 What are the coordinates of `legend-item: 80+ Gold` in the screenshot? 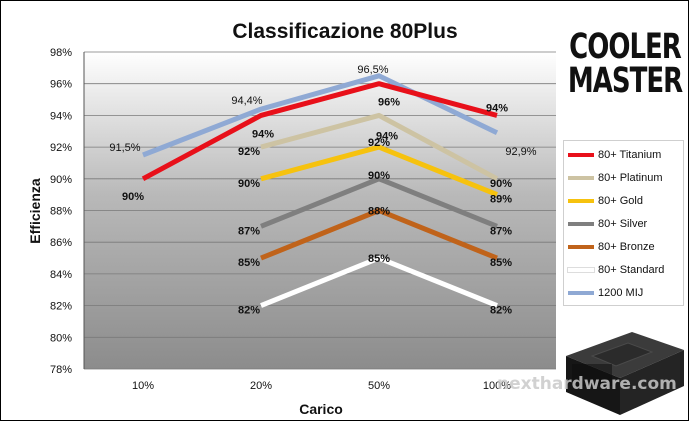 It's located at (623, 200).